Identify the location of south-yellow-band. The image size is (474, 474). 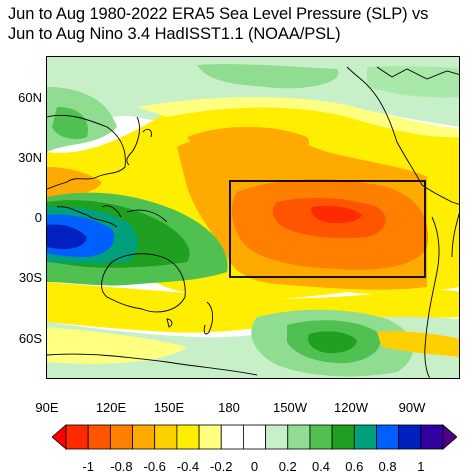
(253, 307).